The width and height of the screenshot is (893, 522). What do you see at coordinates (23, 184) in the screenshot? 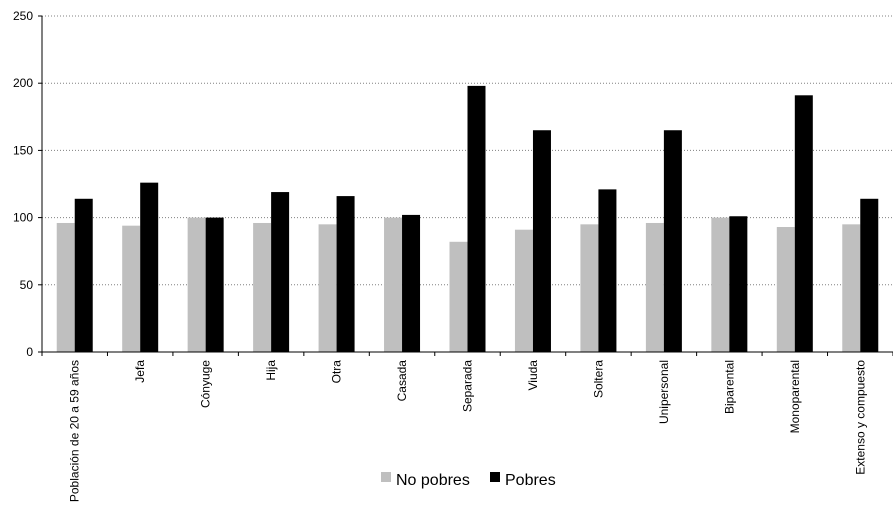
I see `y-tick-labels: 0 50 100 150 200 250` at bounding box center [23, 184].